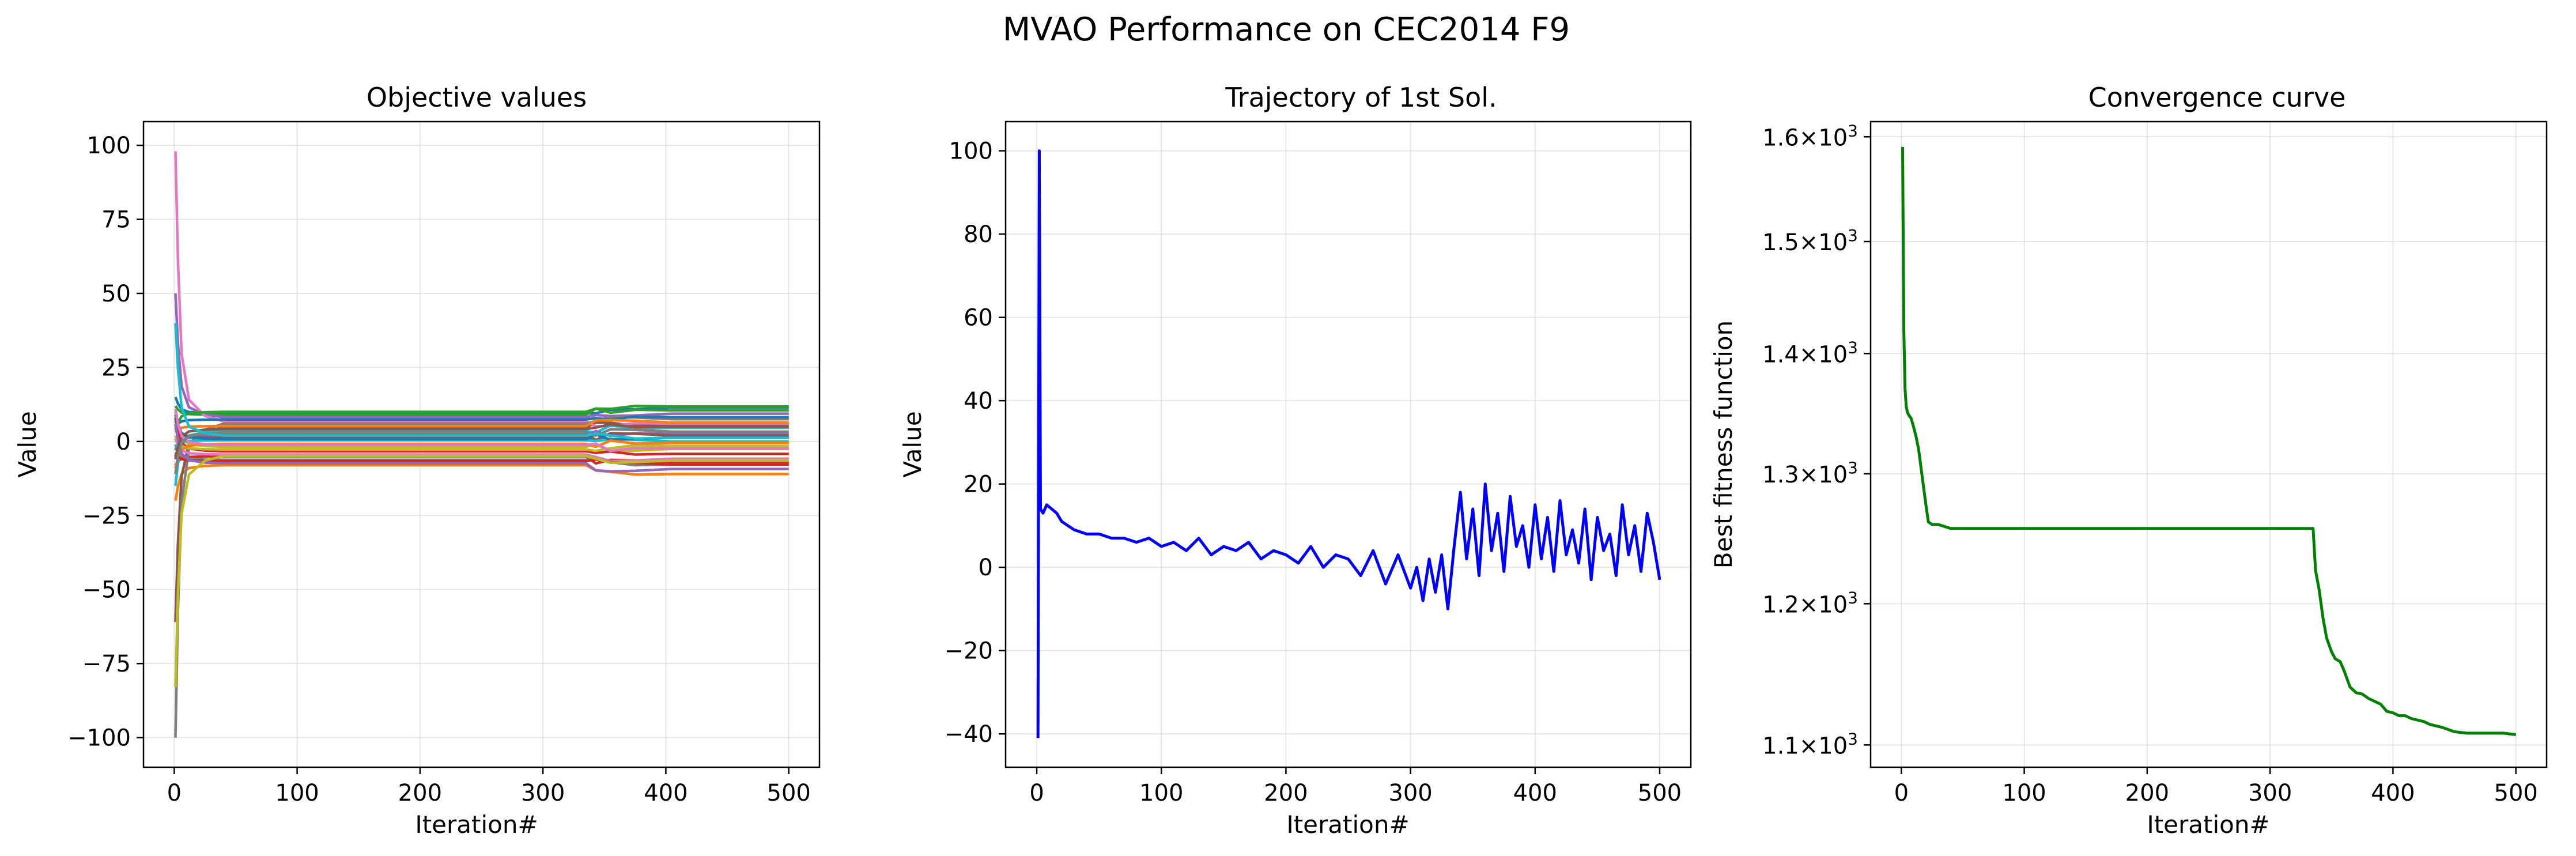  I want to click on y-tick-mantissa: 1.1, so click(1780, 746).